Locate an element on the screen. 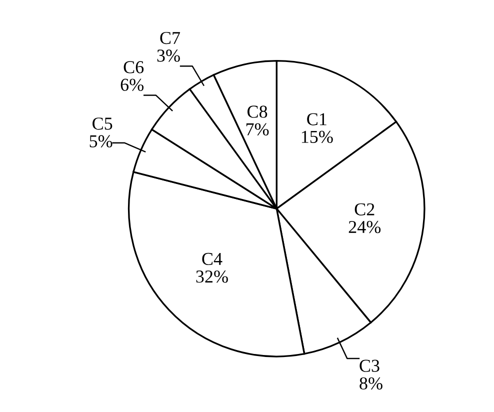 Image resolution: width=494 pixels, height=412 pixels. data-label: 24% is located at coordinates (364, 227).